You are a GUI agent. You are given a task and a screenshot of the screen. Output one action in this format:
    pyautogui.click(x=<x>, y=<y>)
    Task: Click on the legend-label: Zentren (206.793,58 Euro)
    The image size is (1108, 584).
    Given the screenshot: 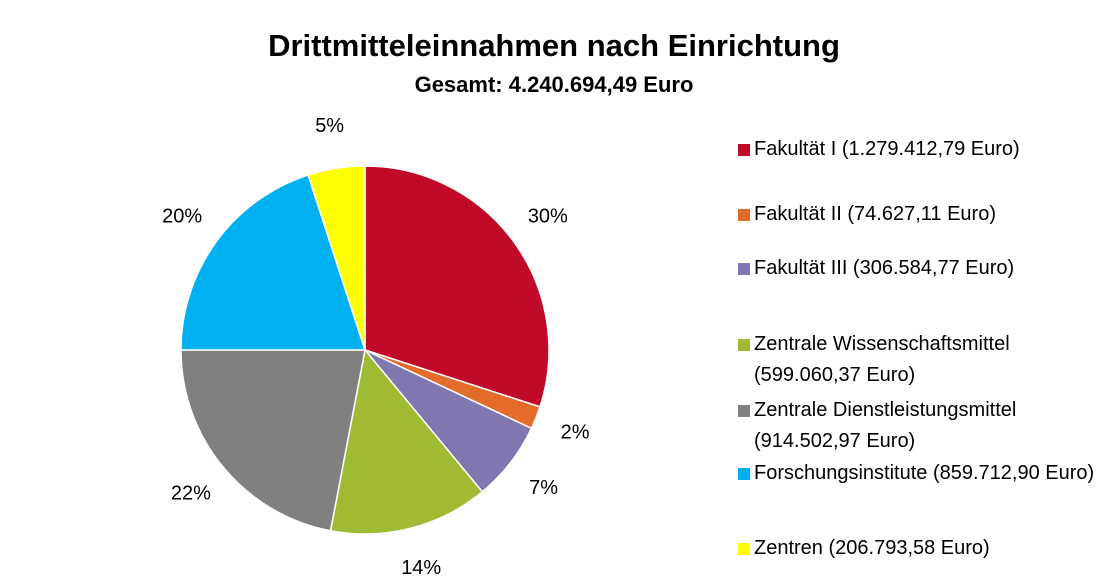 What is the action you would take?
    pyautogui.click(x=872, y=548)
    